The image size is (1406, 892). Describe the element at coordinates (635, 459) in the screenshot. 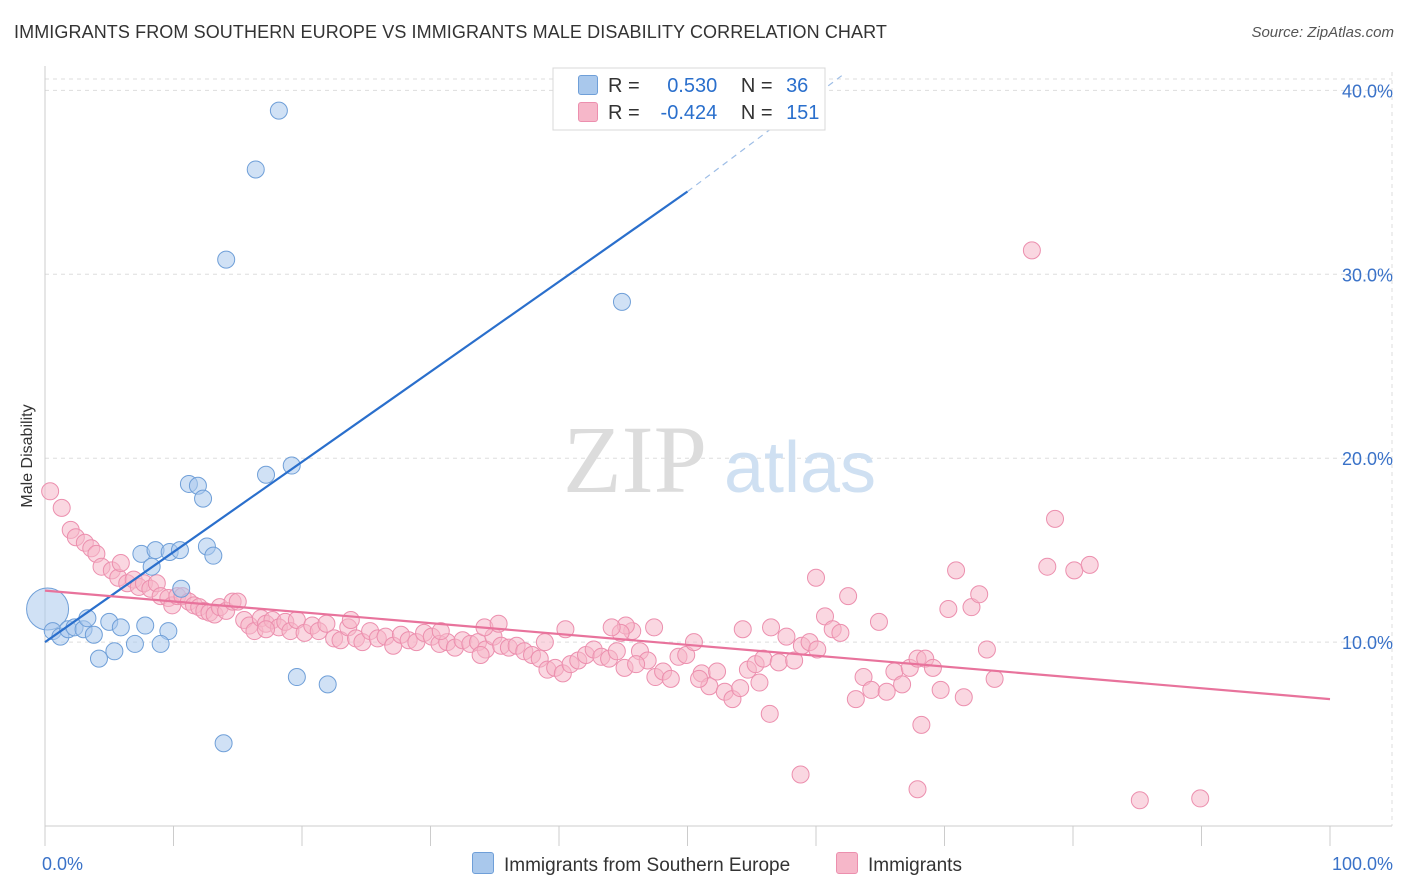

I see `watermark-zip: ZIP` at that location.